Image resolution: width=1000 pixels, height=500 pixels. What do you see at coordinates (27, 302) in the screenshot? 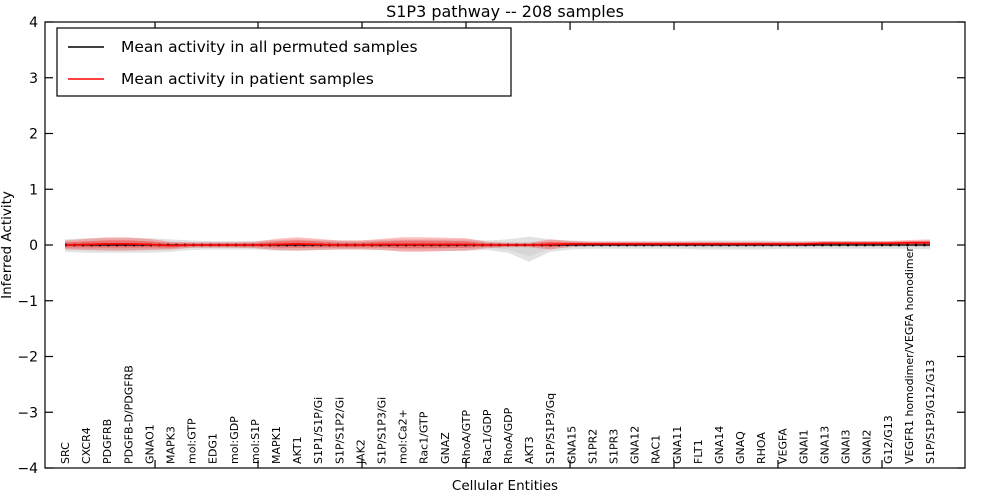
I see `y-tick-label: −1` at bounding box center [27, 302].